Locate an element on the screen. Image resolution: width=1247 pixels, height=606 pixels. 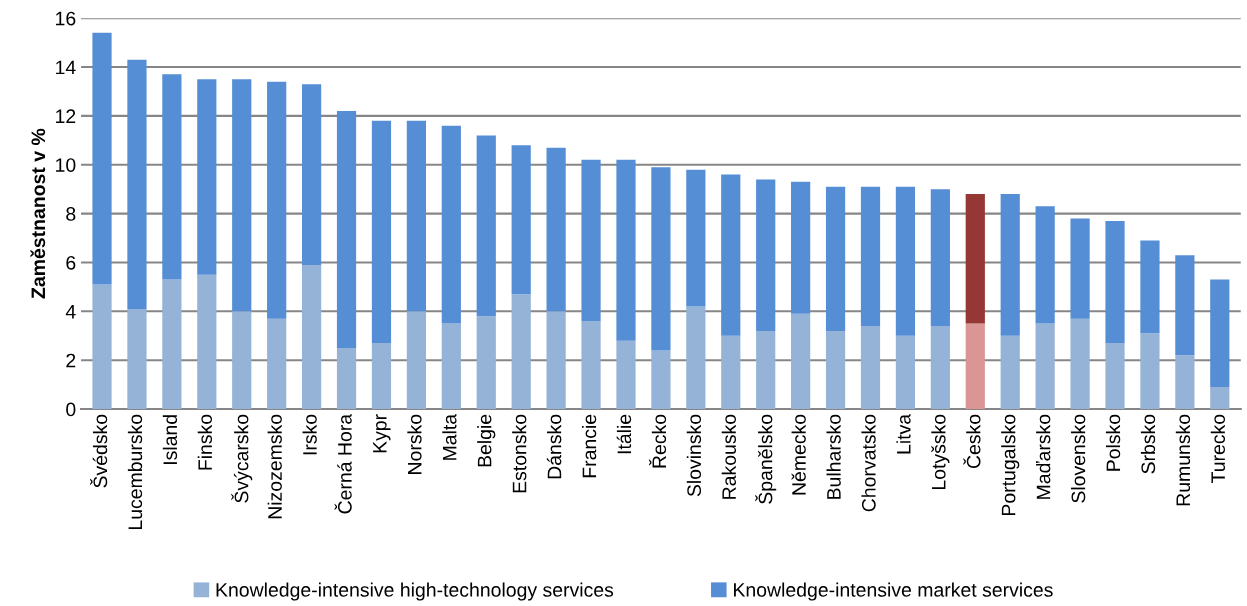
x-tick-label: Slovinsko is located at coordinates (694, 455).